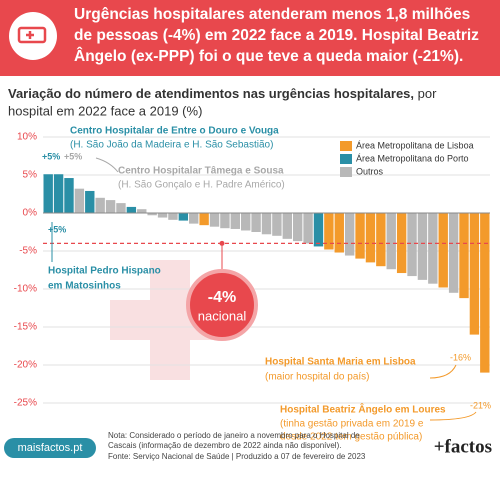 The image size is (500, 500). I want to click on brand: +factos, so click(463, 446).